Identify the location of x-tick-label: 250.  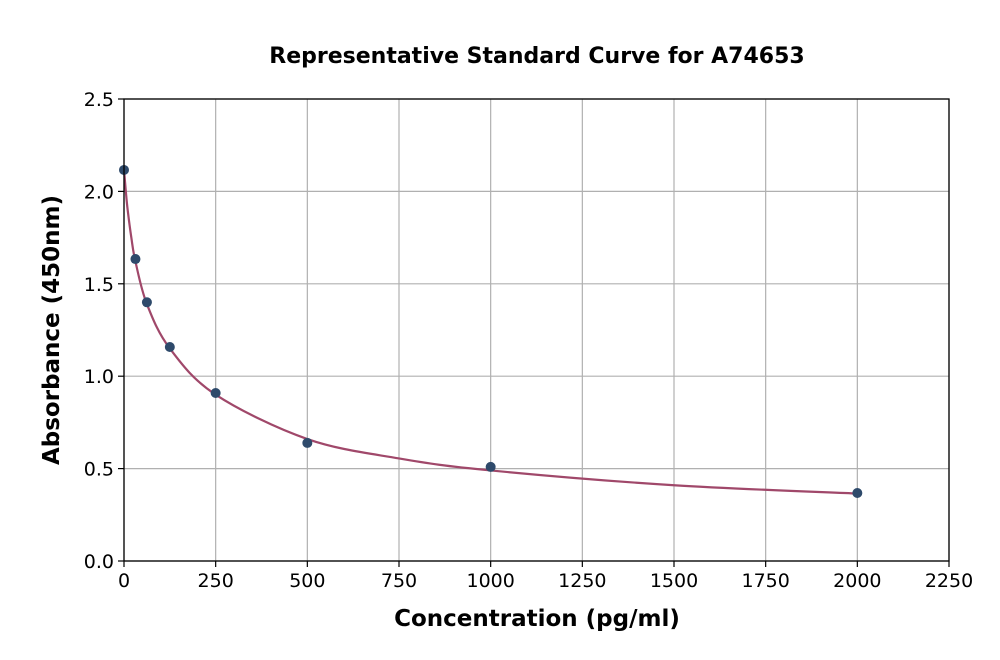
(216, 581).